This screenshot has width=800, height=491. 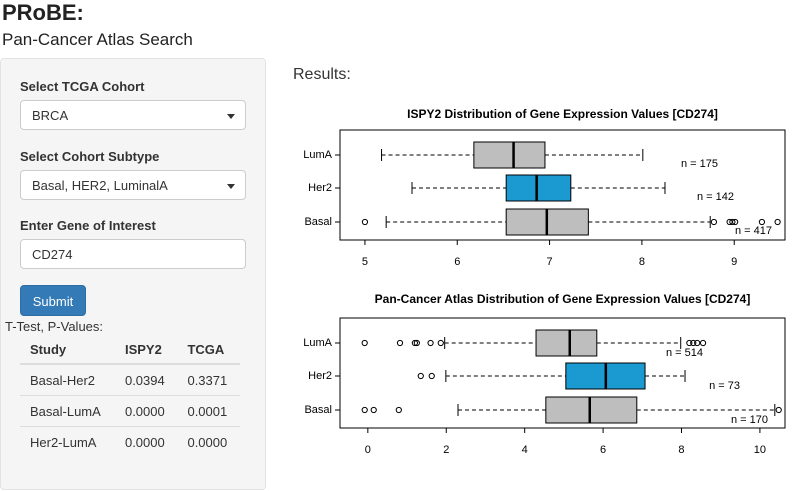 What do you see at coordinates (67, 441) in the screenshot?
I see `table-cell: Her2-LumA` at bounding box center [67, 441].